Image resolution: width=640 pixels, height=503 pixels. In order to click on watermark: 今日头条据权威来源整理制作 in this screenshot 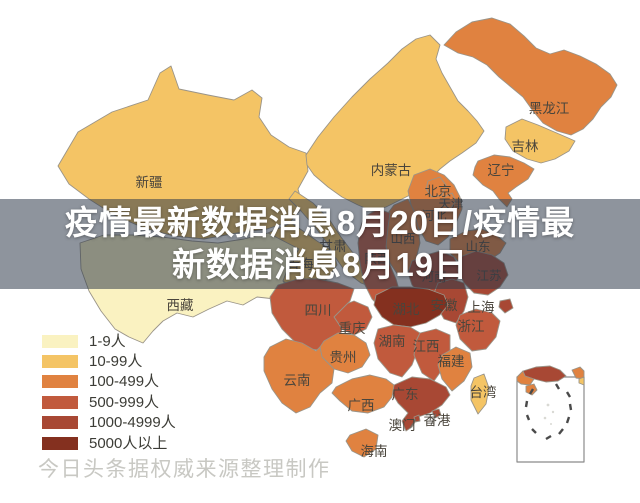, I will do `click(184, 469)`.